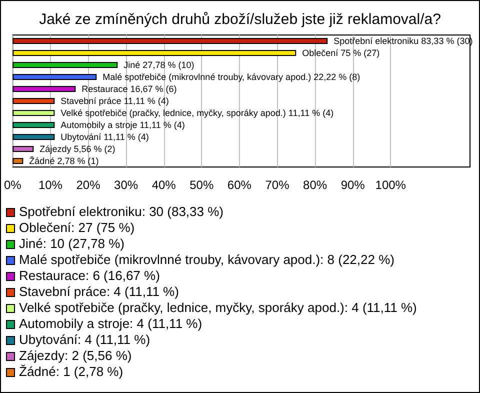  What do you see at coordinates (71, 372) in the screenshot?
I see `text: Žádné: 1 (2,78 %)` at bounding box center [71, 372].